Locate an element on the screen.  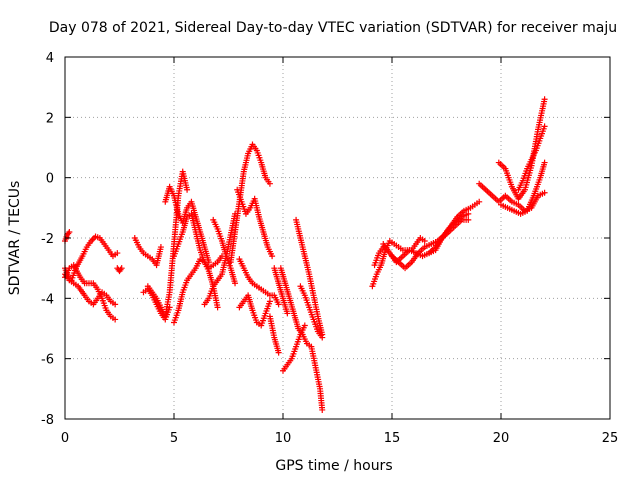
series-t32 is located at coordinates (531, 158).